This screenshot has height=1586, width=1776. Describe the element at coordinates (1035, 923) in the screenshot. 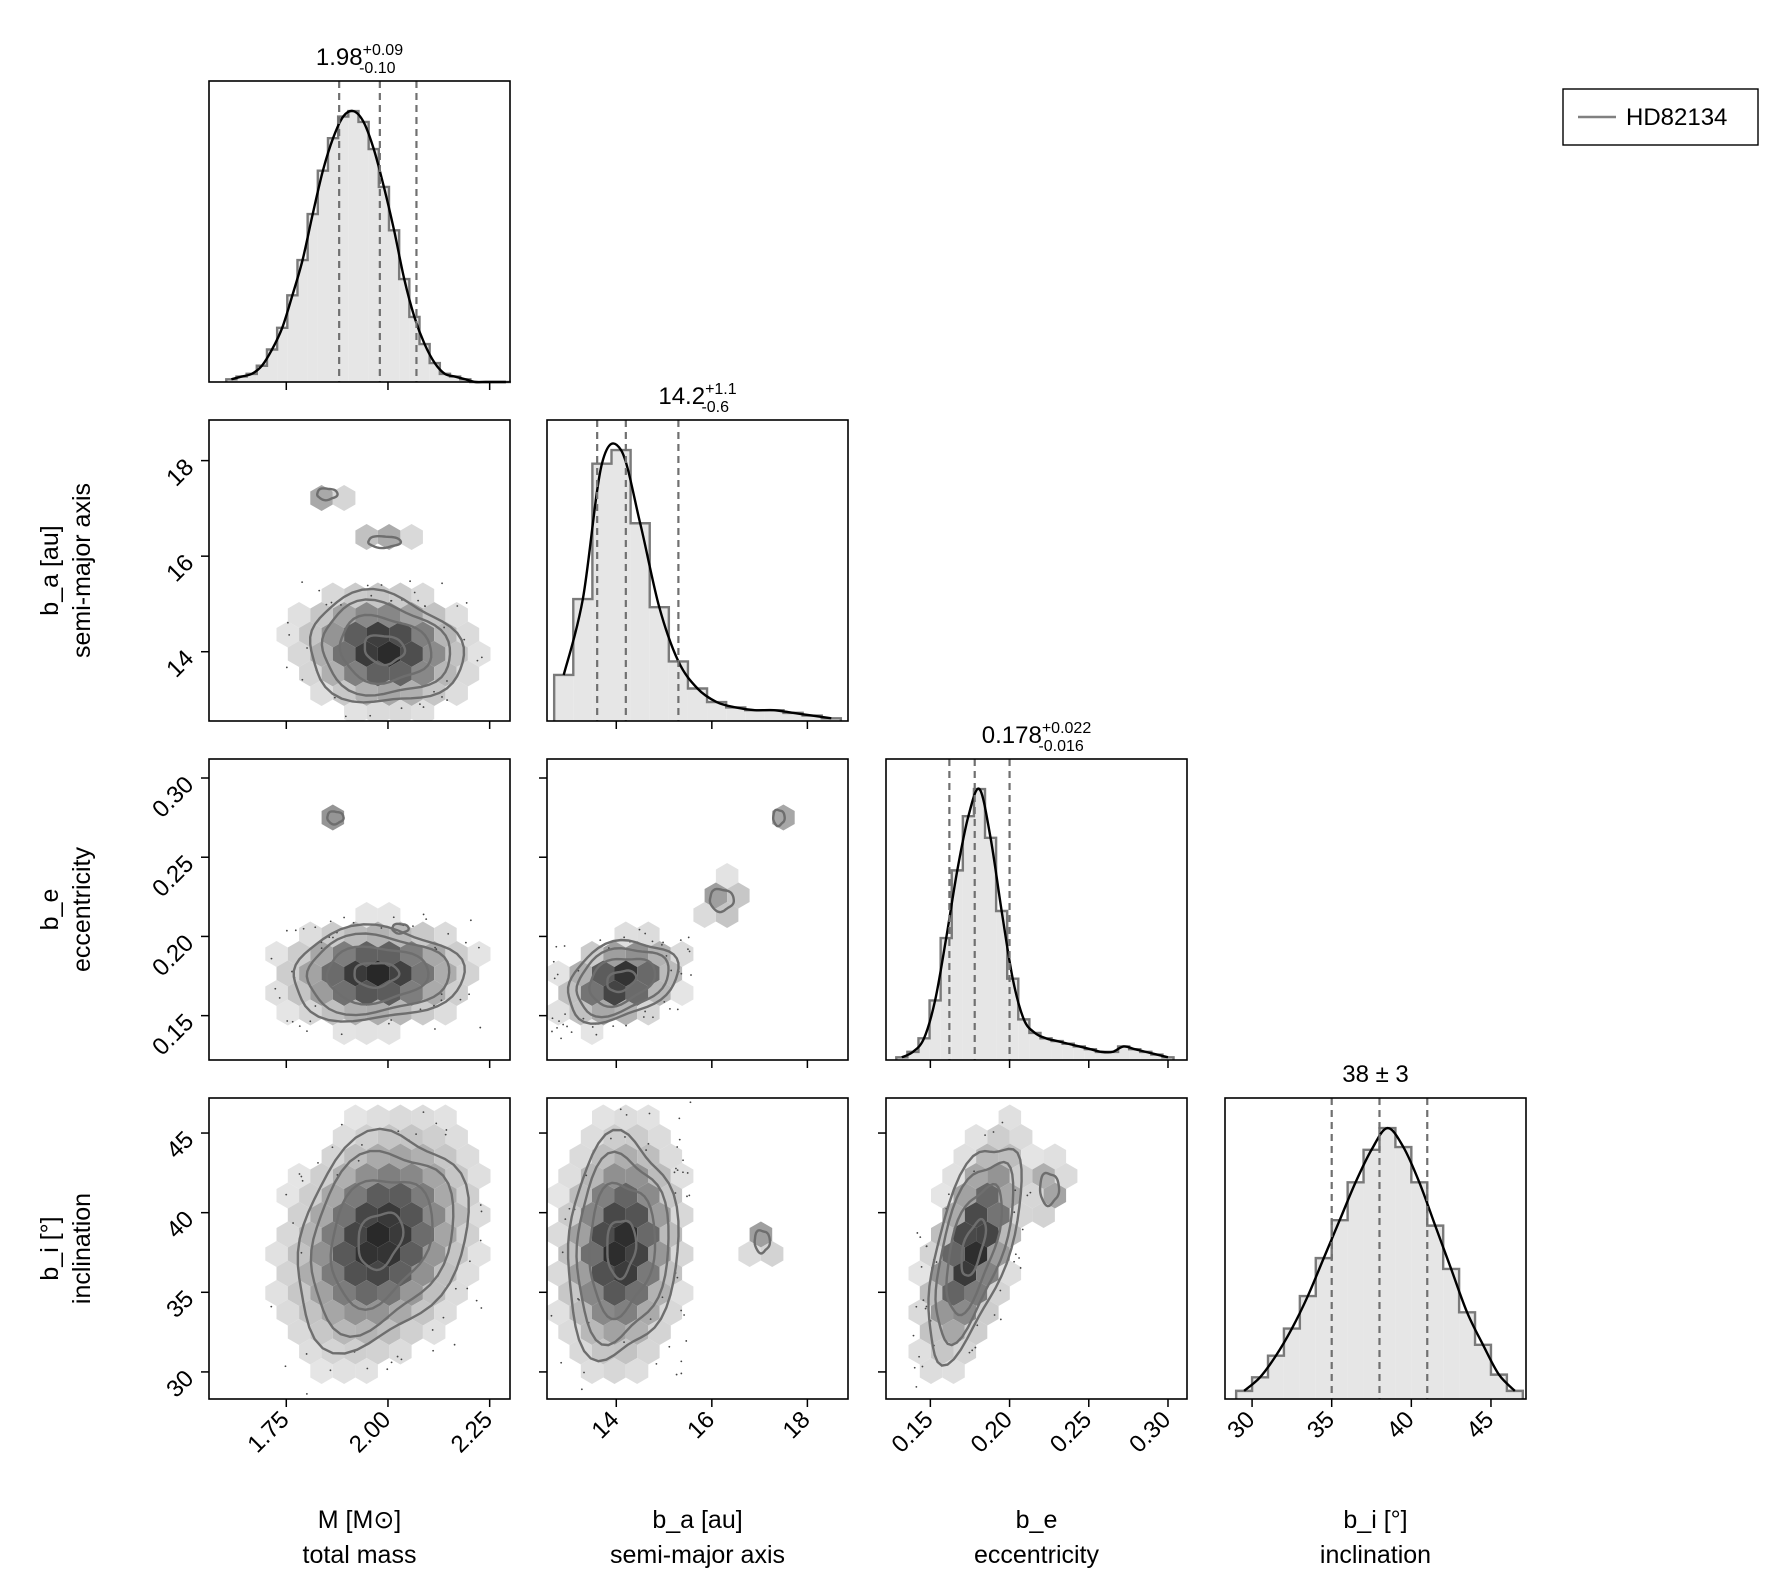

I see `kde-curve` at that location.